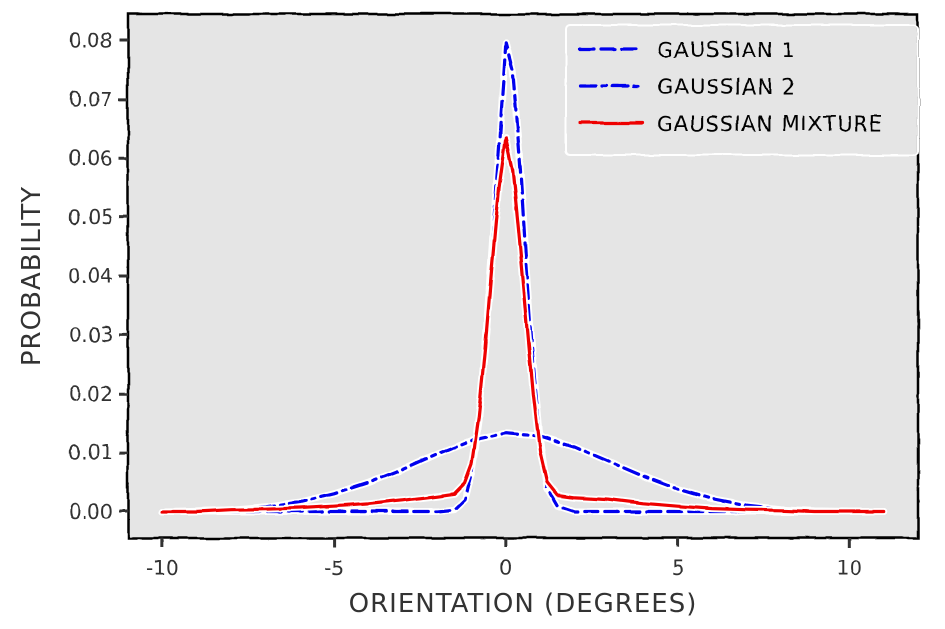 This screenshot has width=945, height=629. What do you see at coordinates (90, 158) in the screenshot?
I see `y-tick-label: 0.06` at bounding box center [90, 158].